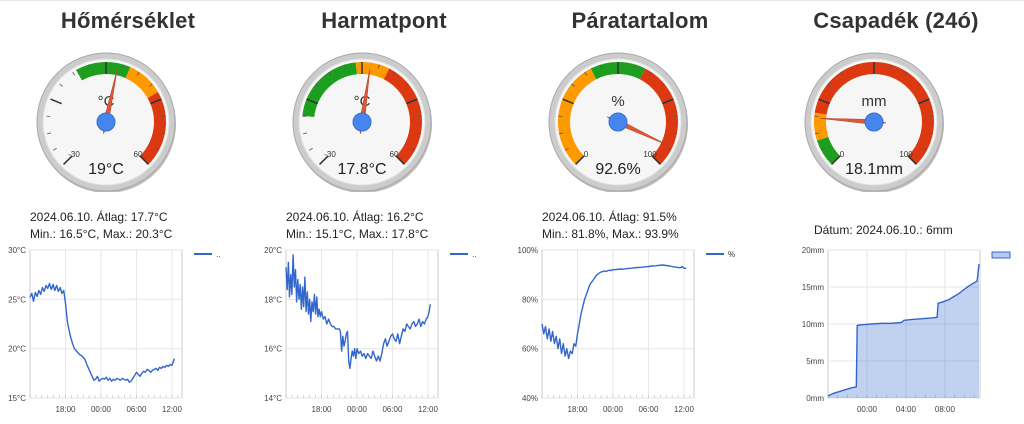 The height and width of the screenshot is (424, 1024). Describe the element at coordinates (813, 324) in the screenshot. I see `y-tick-label: 10mm` at that location.